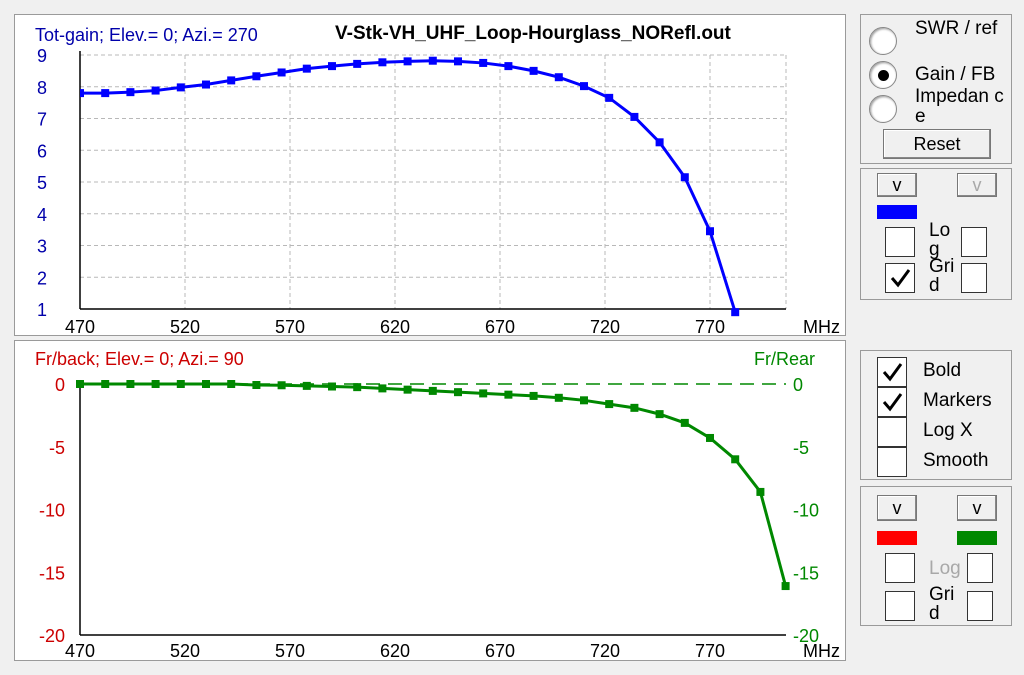 This screenshot has width=1024, height=675. Describe the element at coordinates (957, 400) in the screenshot. I see `markers-label: Markers` at that location.